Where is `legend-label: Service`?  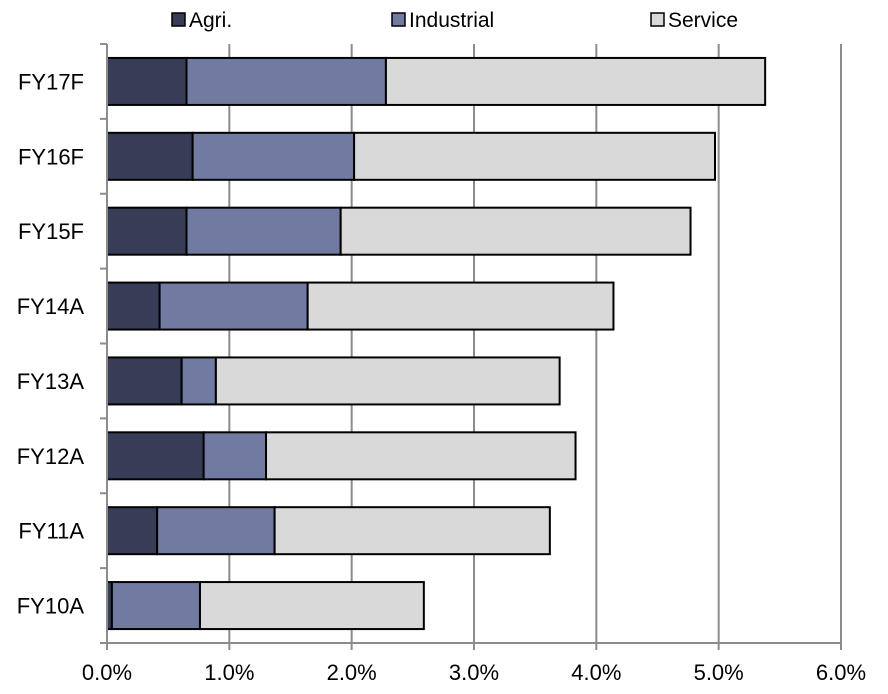 legend-label: Service is located at coordinates (703, 20).